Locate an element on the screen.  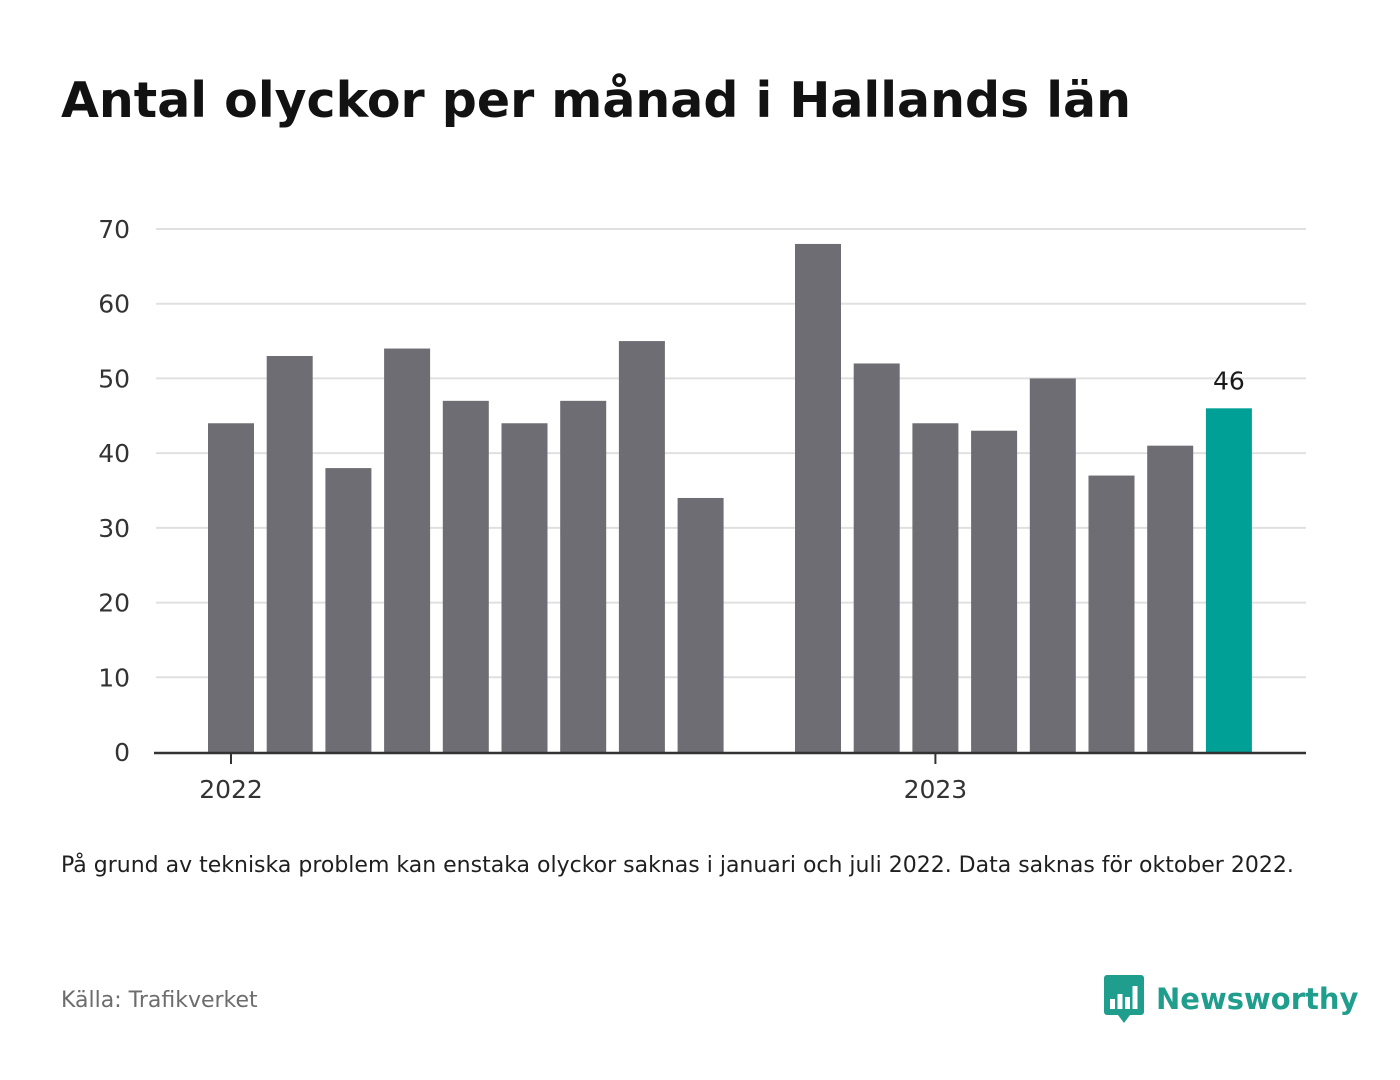
brand-logo: Newsworthy is located at coordinates (1231, 999).